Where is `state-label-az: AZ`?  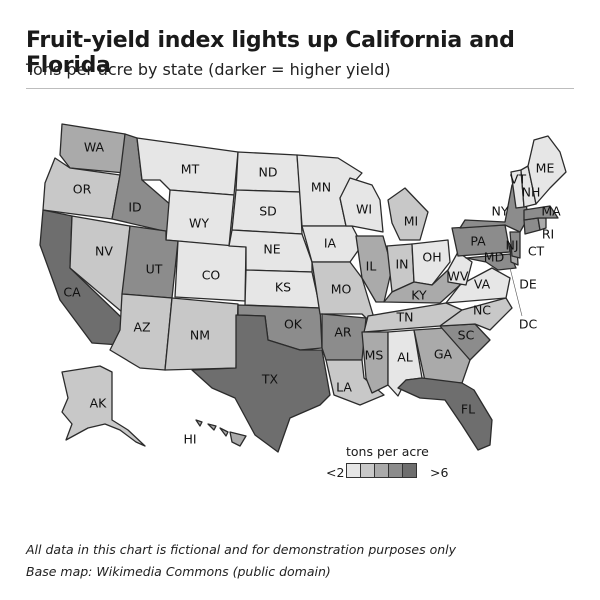 state-label-az: AZ is located at coordinates (141, 327).